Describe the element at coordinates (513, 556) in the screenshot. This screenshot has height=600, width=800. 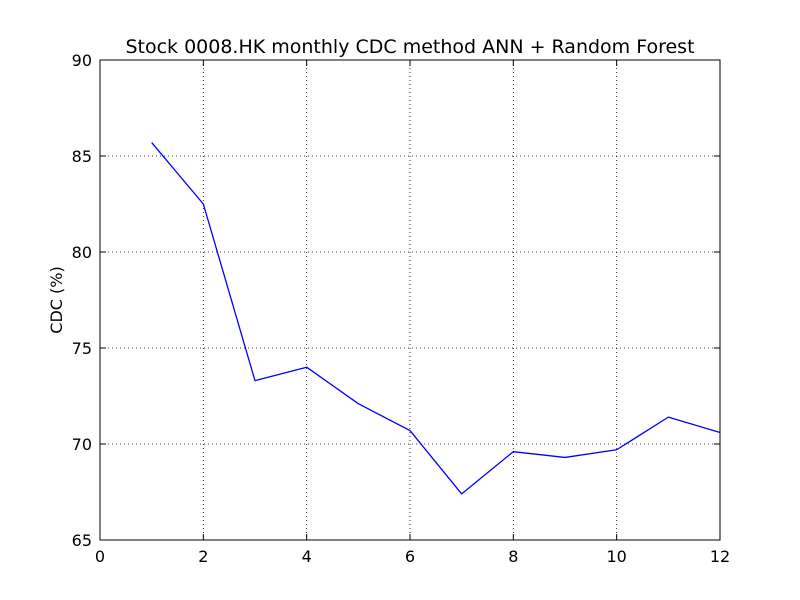
I see `x-tick-label: 8` at that location.